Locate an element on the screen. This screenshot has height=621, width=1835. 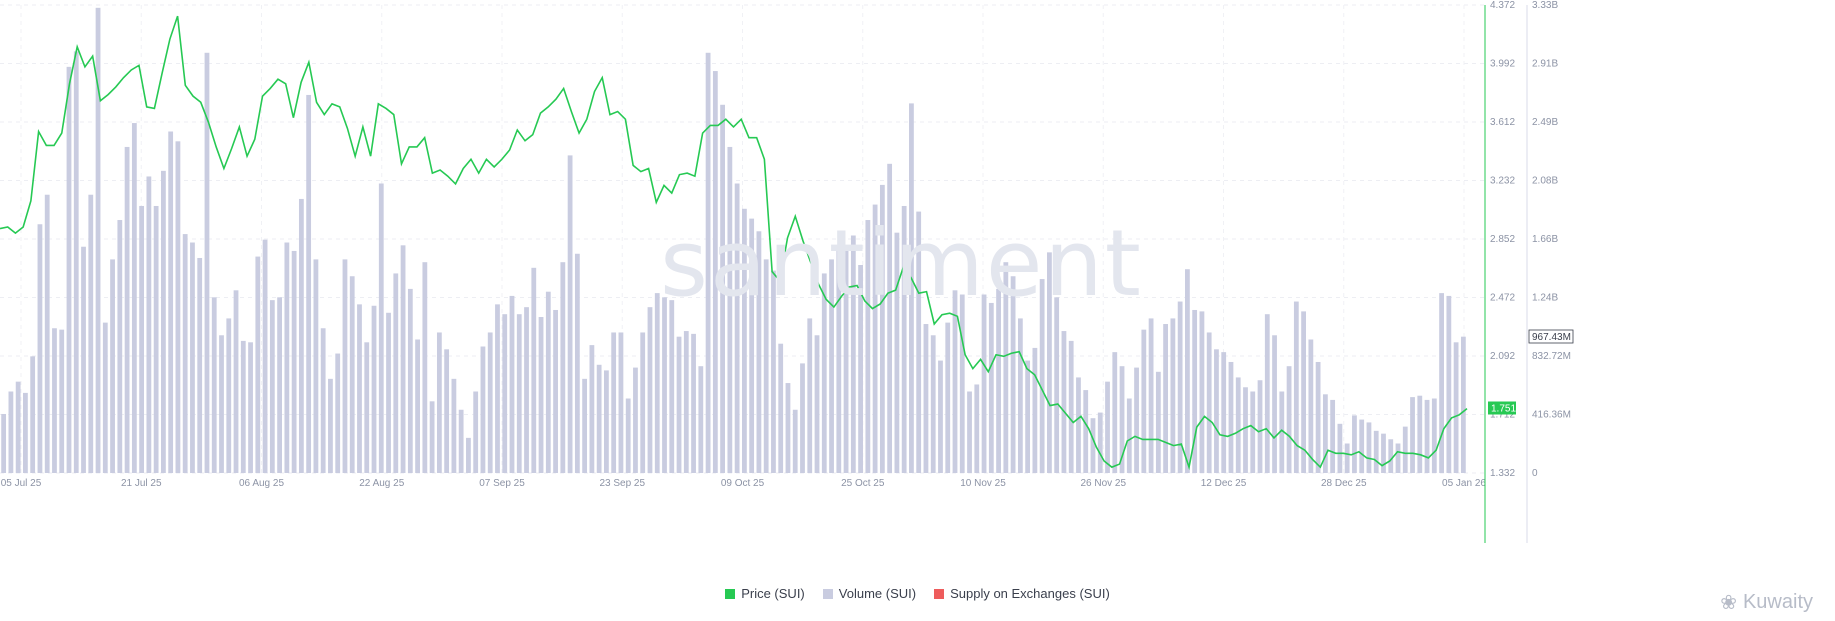
legend-item-volume: Volume (SUI) is located at coordinates (869, 593).